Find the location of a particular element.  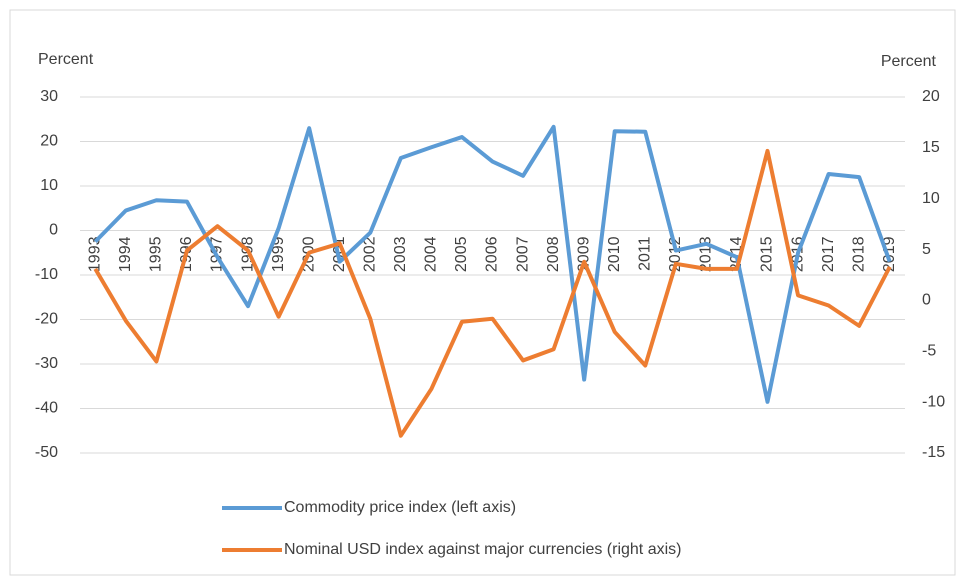

x-tick-label: 2002 is located at coordinates (369, 254).